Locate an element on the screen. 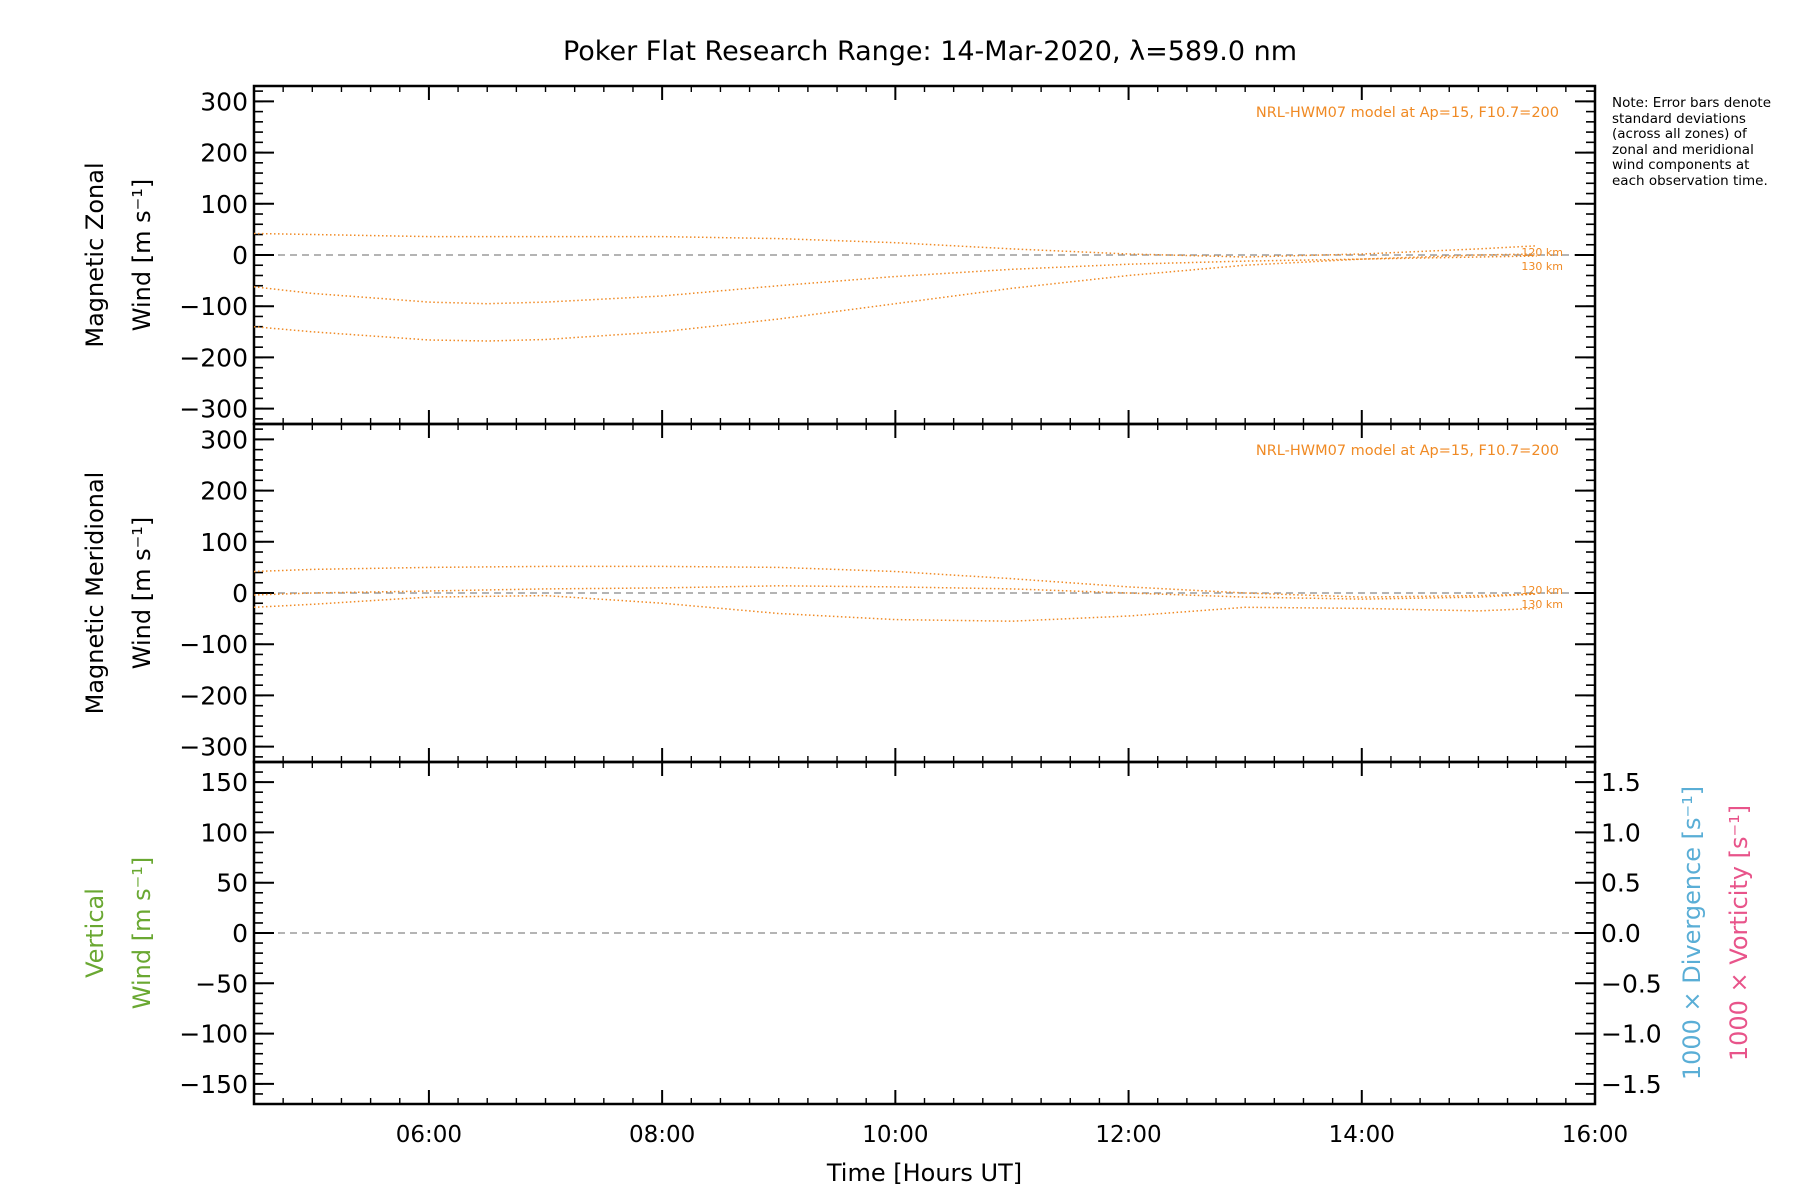 This screenshot has height=1200, width=1800. y-axis-label-line1: Magnetic Meridional is located at coordinates (95, 593).